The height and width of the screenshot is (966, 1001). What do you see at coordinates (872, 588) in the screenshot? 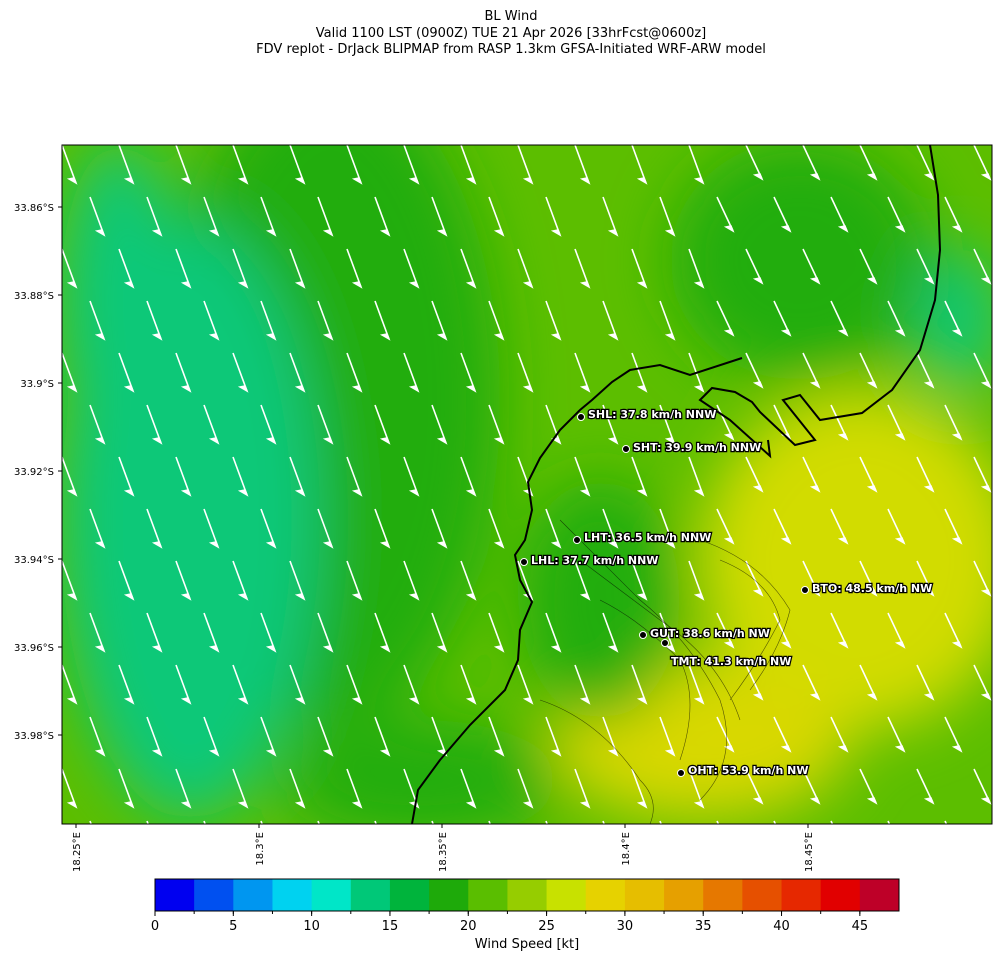
I see `station-label: BTO: 48.5 km/h NW` at bounding box center [872, 588].